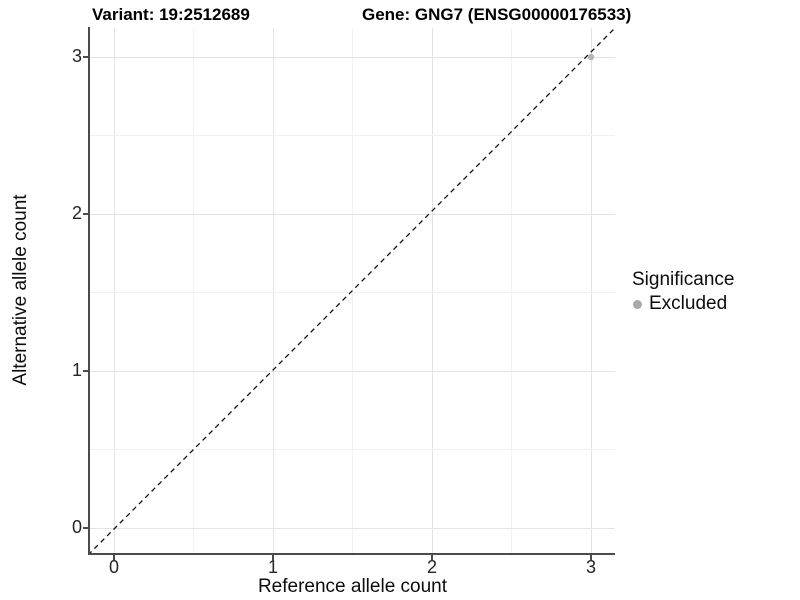 This screenshot has height=600, width=800. Describe the element at coordinates (590, 567) in the screenshot. I see `x-tick-label: 3` at that location.